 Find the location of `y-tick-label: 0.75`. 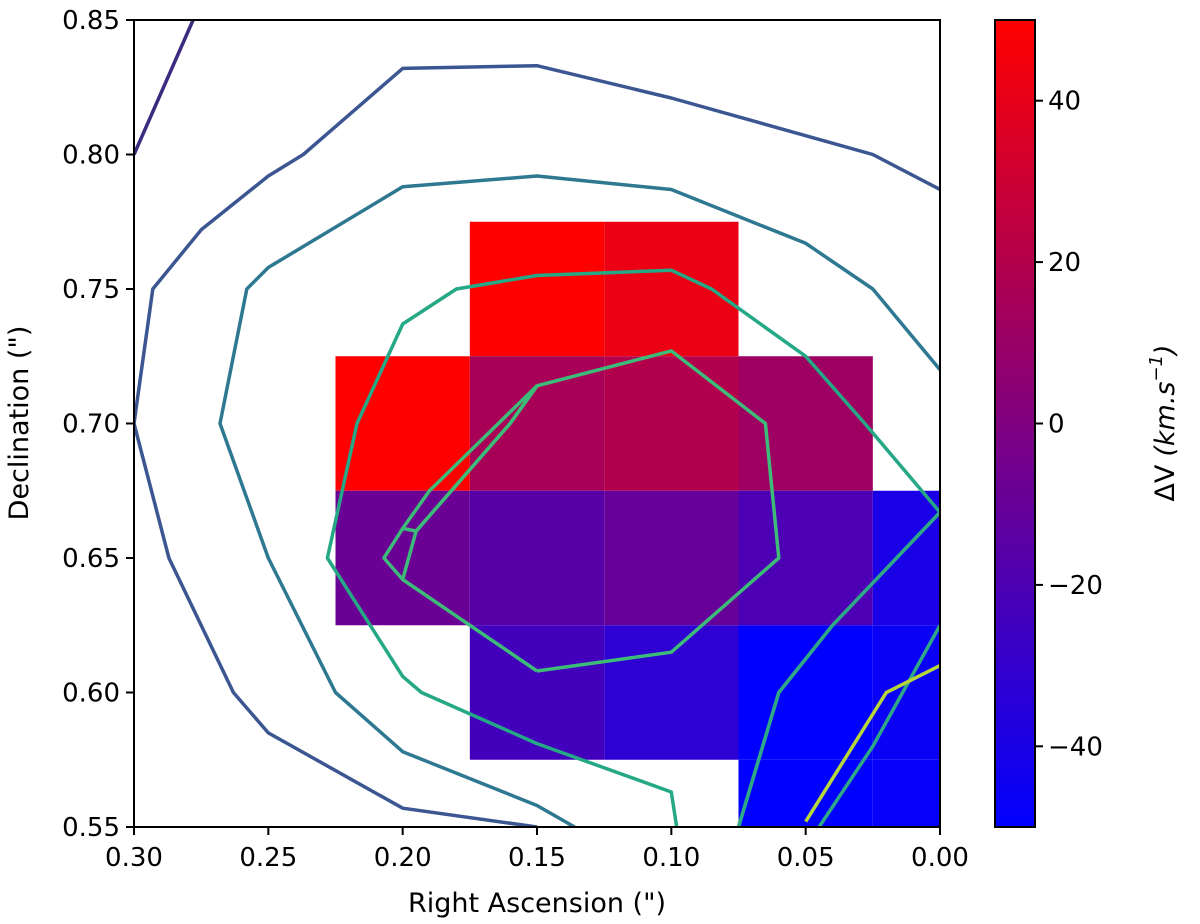

y-tick-label: 0.75 is located at coordinates (91, 290).